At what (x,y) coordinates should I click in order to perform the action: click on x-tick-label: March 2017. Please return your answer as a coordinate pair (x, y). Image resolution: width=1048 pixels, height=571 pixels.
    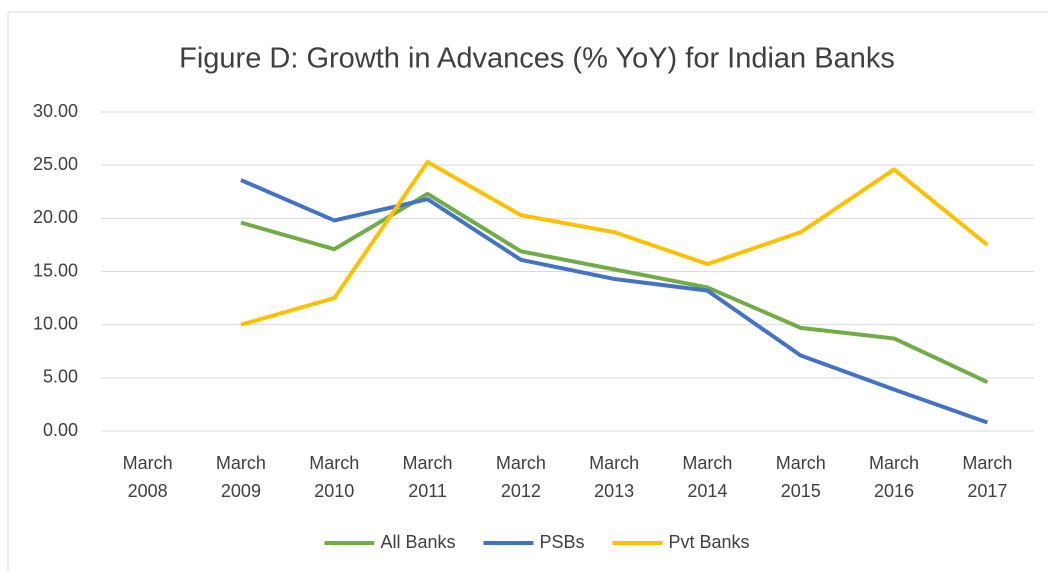
    Looking at the image, I should click on (987, 477).